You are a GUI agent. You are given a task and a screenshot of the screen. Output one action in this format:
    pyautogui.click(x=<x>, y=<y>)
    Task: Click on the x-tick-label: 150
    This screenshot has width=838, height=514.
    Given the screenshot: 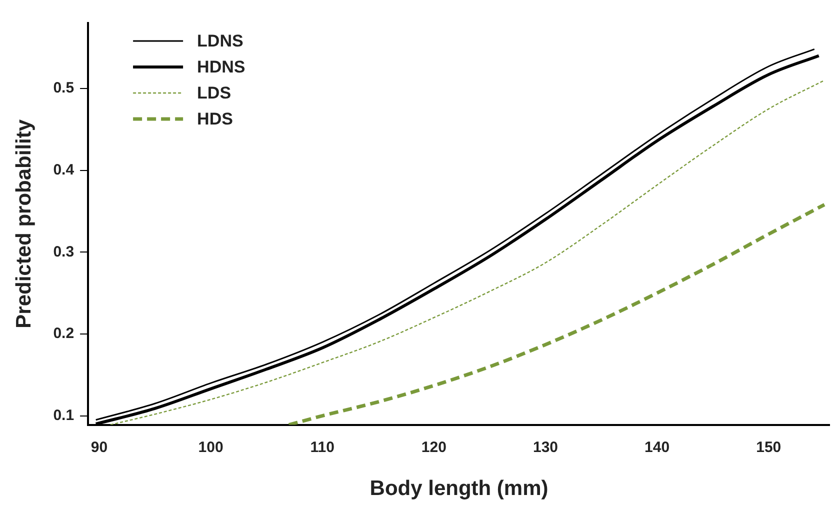 What is the action you would take?
    pyautogui.click(x=769, y=447)
    